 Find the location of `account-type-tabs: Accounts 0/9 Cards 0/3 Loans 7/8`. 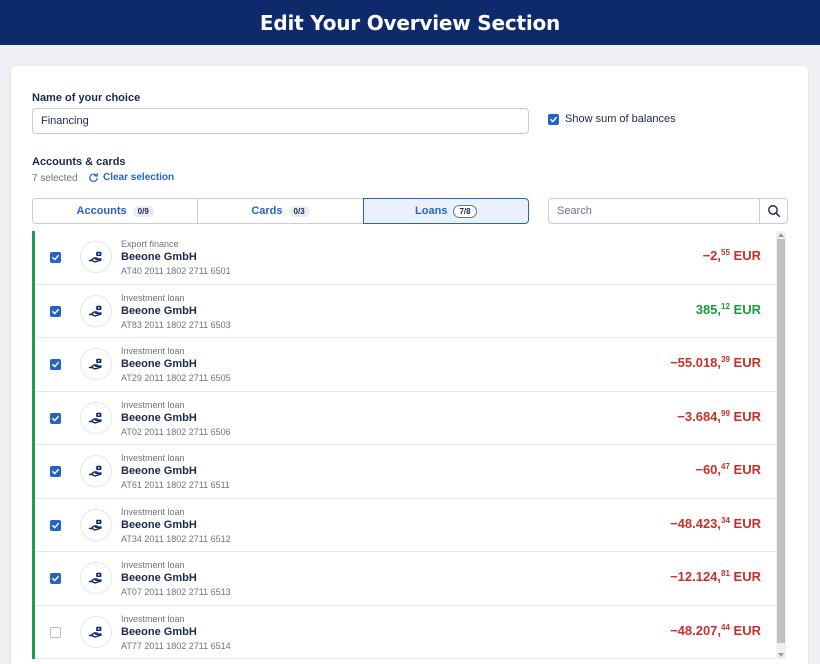

account-type-tabs: Accounts 0/9 Cards 0/3 Loans 7/8 is located at coordinates (280, 211).